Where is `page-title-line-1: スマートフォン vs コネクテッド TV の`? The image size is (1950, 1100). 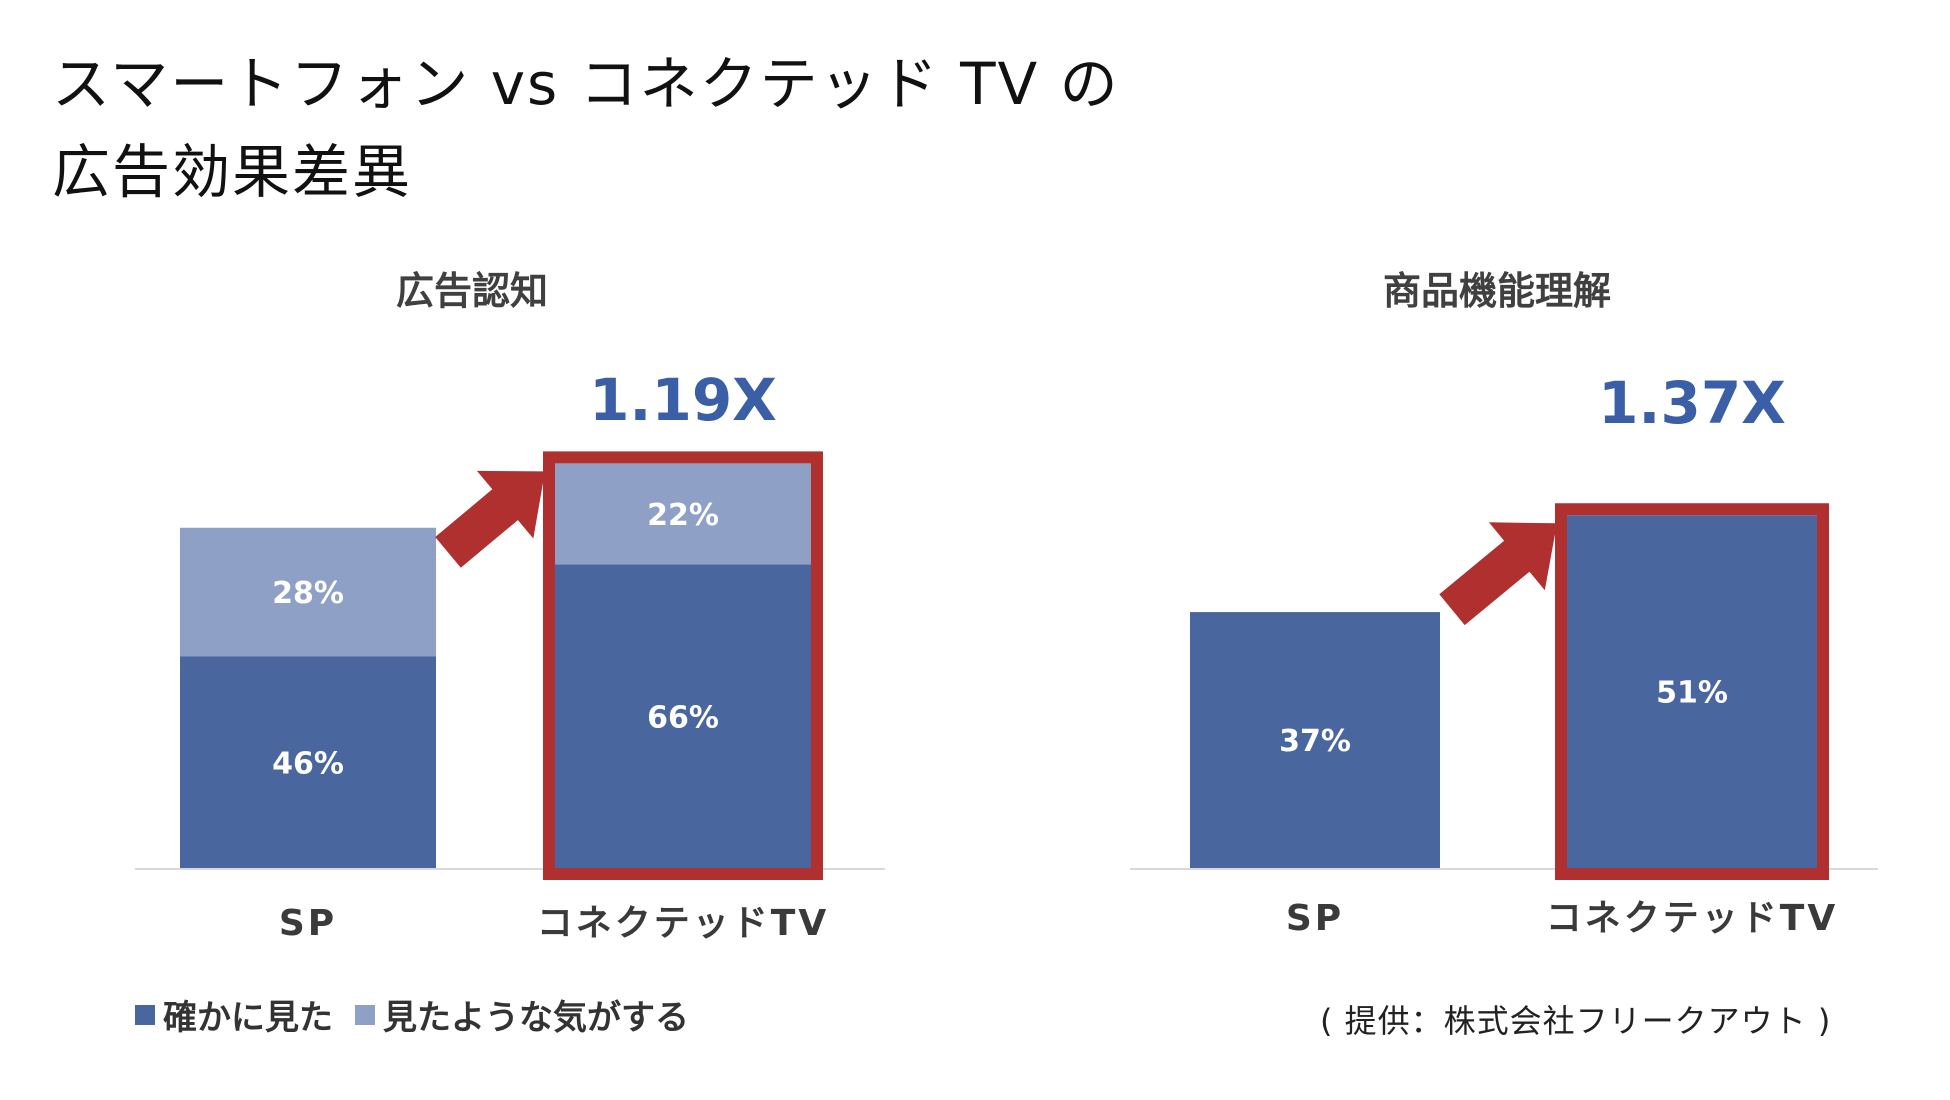 page-title-line-1: スマートフォン vs コネクテッド TV の is located at coordinates (586, 84).